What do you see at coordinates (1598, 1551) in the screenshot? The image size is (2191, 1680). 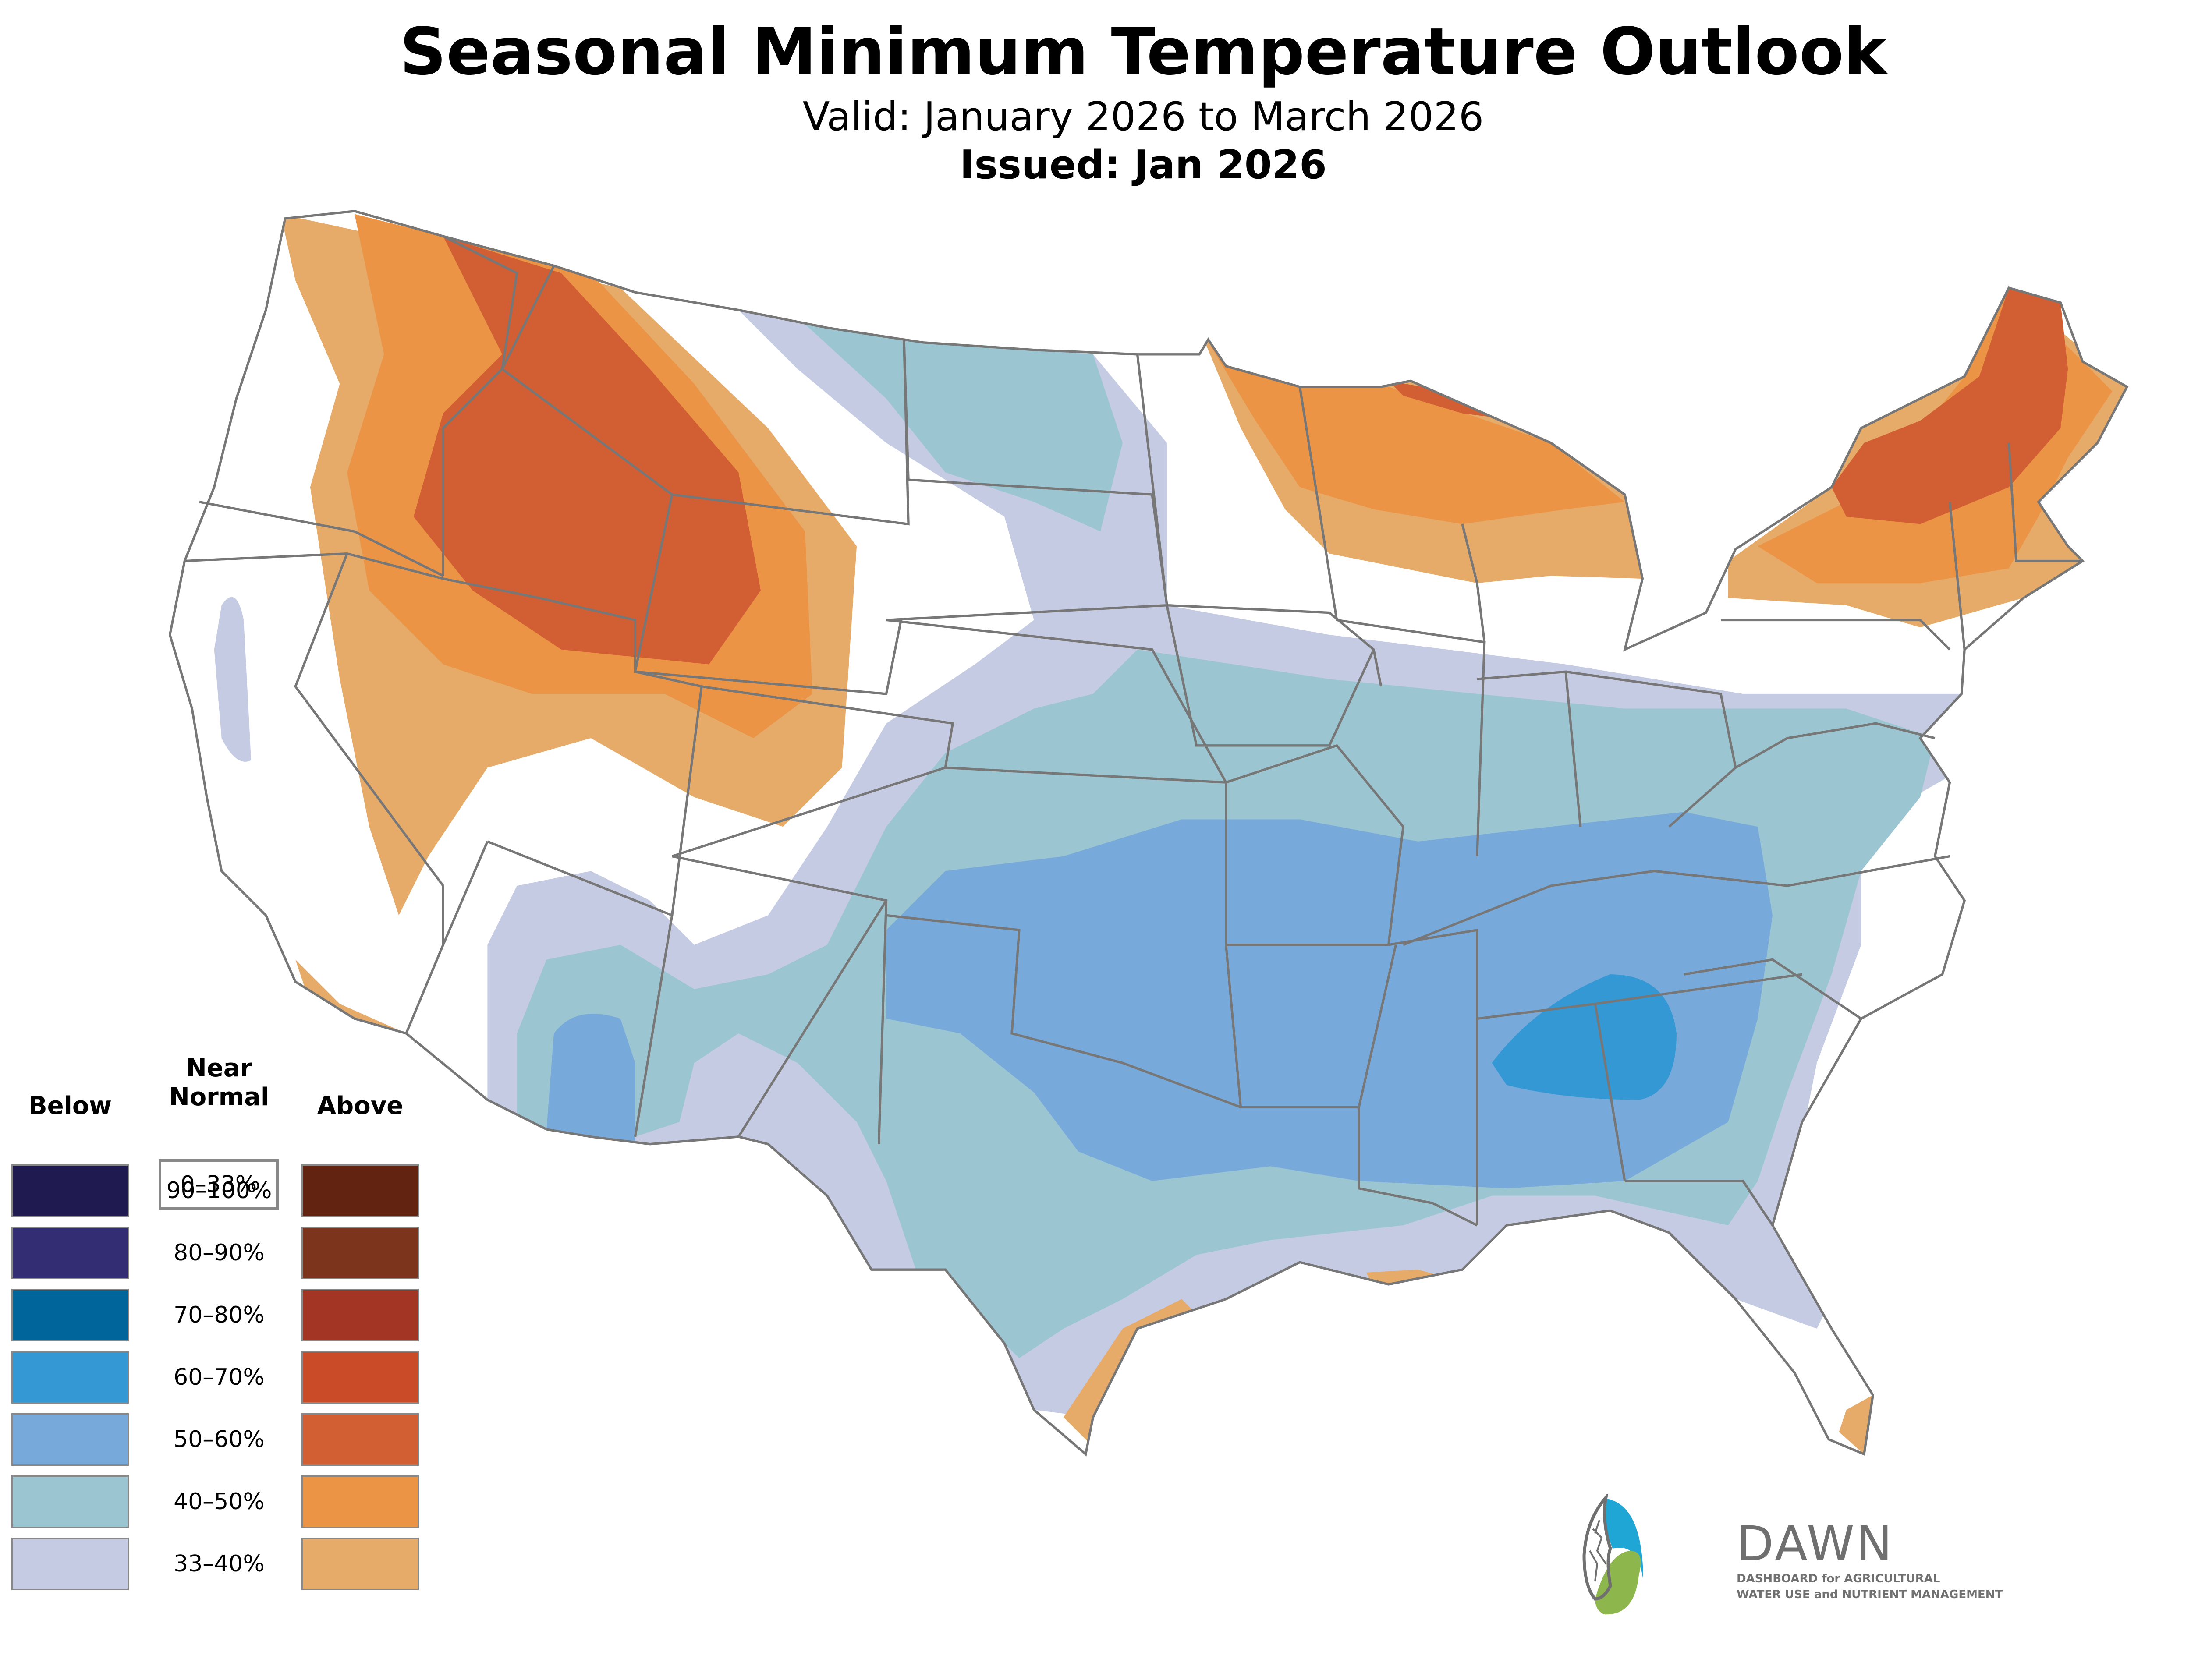 I see `logo-circuit-lines` at bounding box center [1598, 1551].